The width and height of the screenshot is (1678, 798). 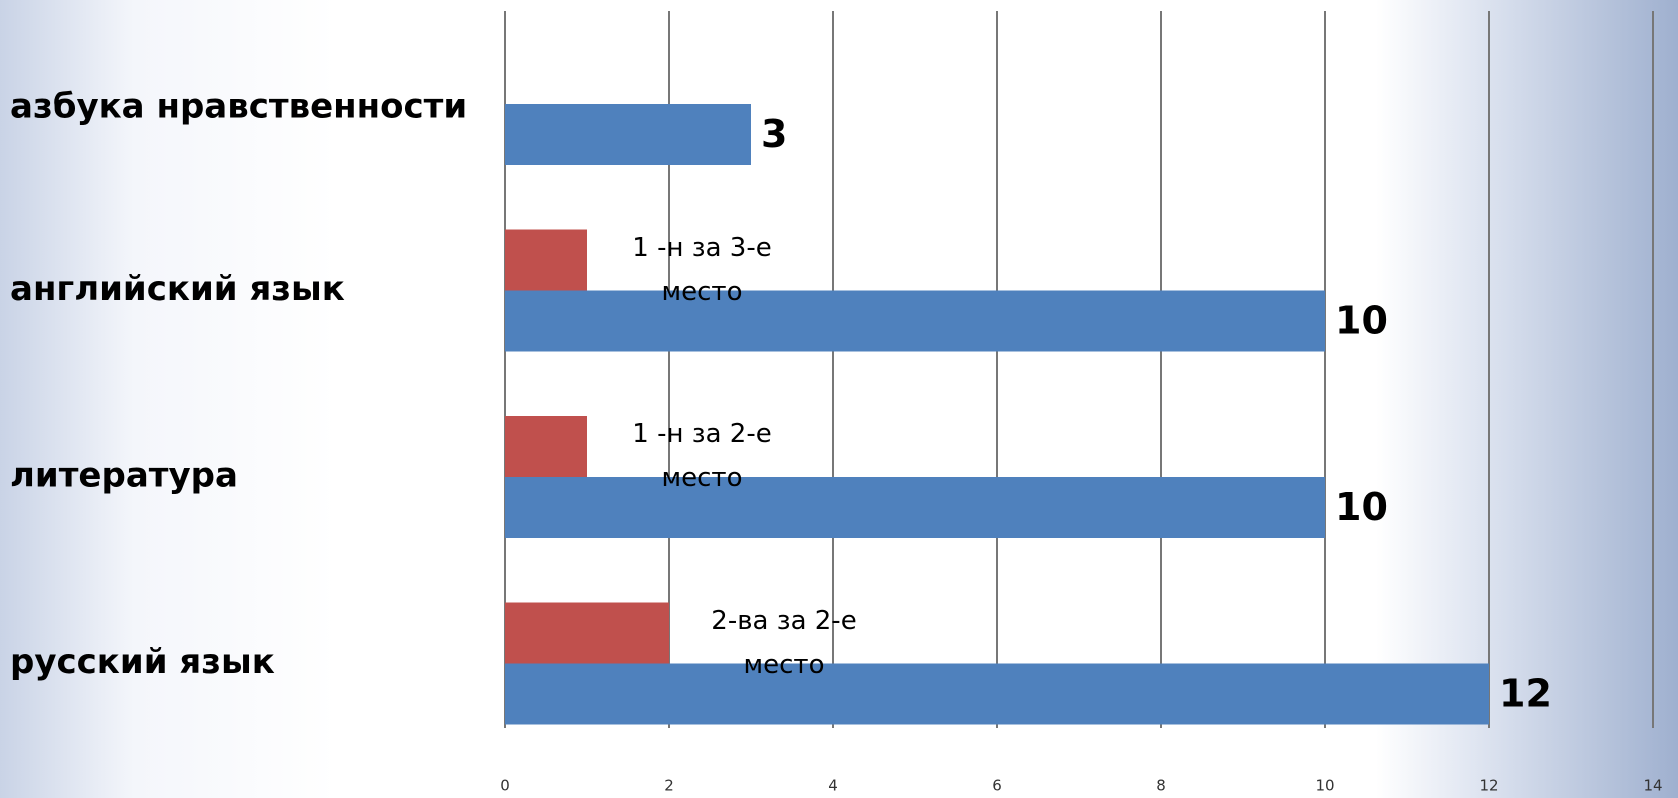 I want to click on data-label: 1 -н за 3-е место, so click(x=702, y=269).